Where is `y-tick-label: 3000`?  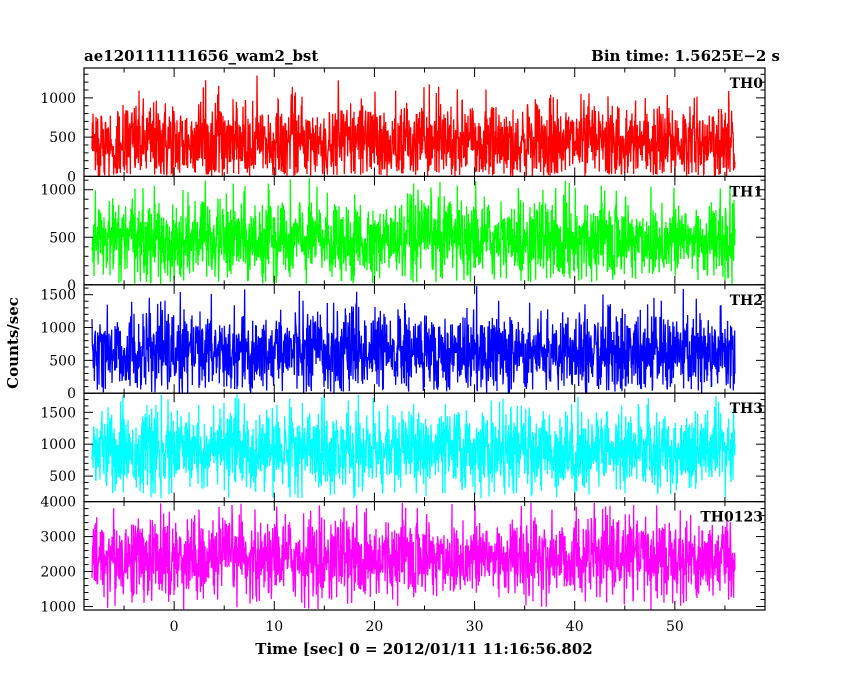
y-tick-label: 3000 is located at coordinates (58, 538).